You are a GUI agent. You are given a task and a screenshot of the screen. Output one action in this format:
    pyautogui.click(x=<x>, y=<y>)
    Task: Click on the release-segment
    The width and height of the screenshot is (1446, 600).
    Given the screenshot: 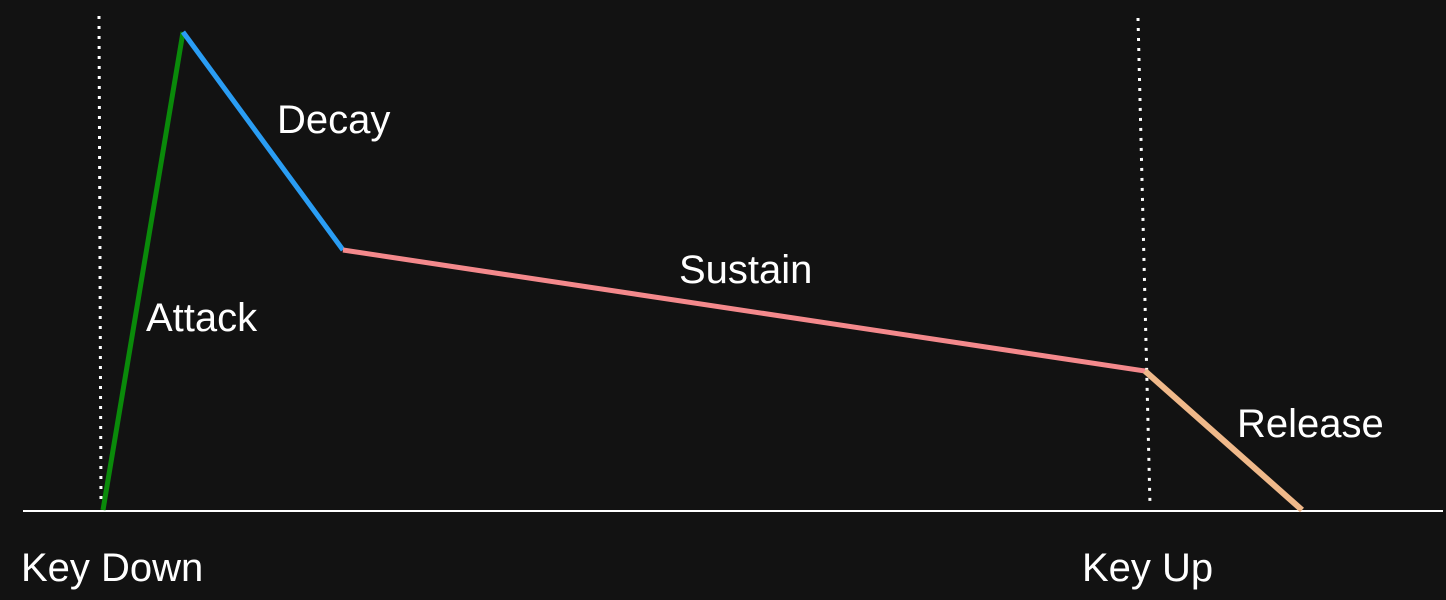 What is the action you would take?
    pyautogui.click(x=1223, y=440)
    